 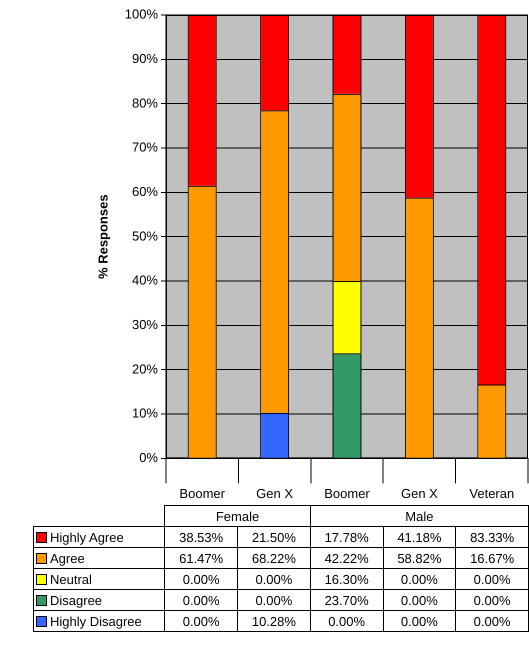 What do you see at coordinates (145, 368) in the screenshot?
I see `y-tick-label: 20%` at bounding box center [145, 368].